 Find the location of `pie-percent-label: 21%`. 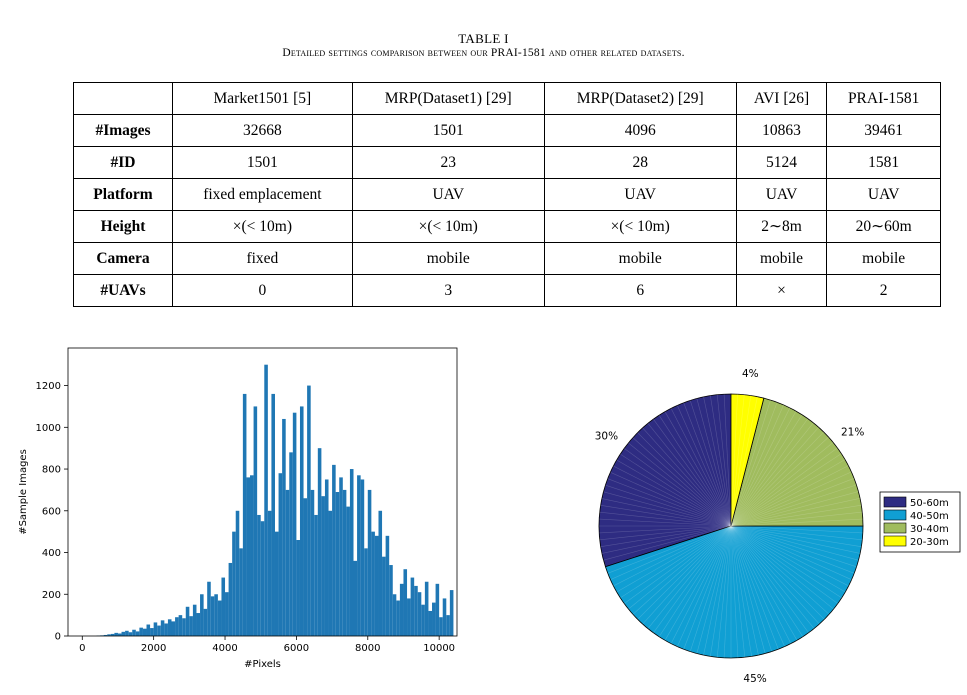

pie-percent-label: 21% is located at coordinates (852, 433).